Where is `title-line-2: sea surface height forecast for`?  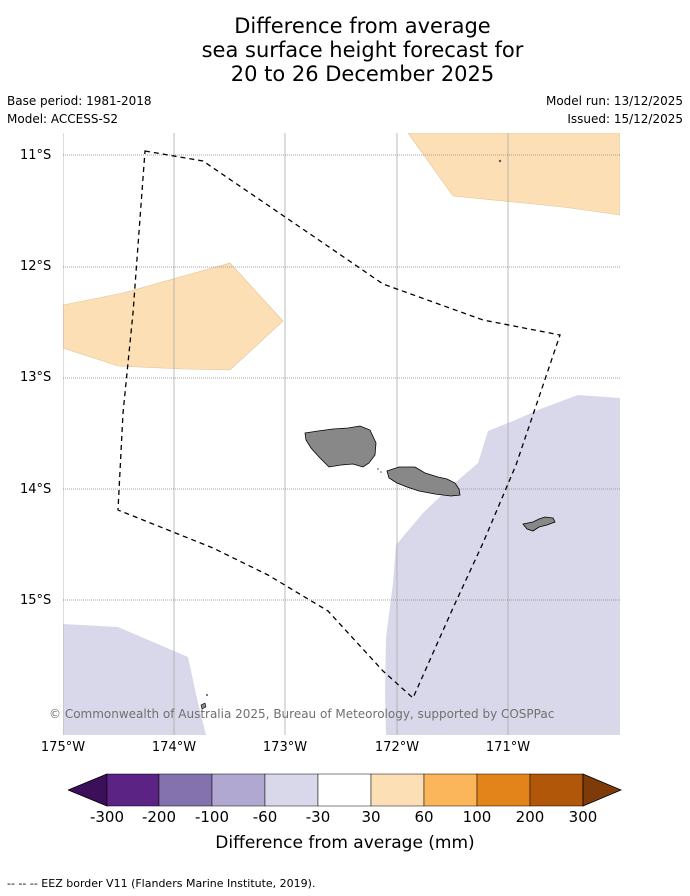
title-line-2: sea surface height forecast for is located at coordinates (362, 50).